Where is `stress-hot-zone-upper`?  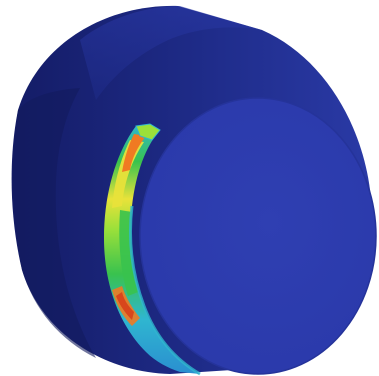
stress-hot-zone-upper is located at coordinates (128, 174).